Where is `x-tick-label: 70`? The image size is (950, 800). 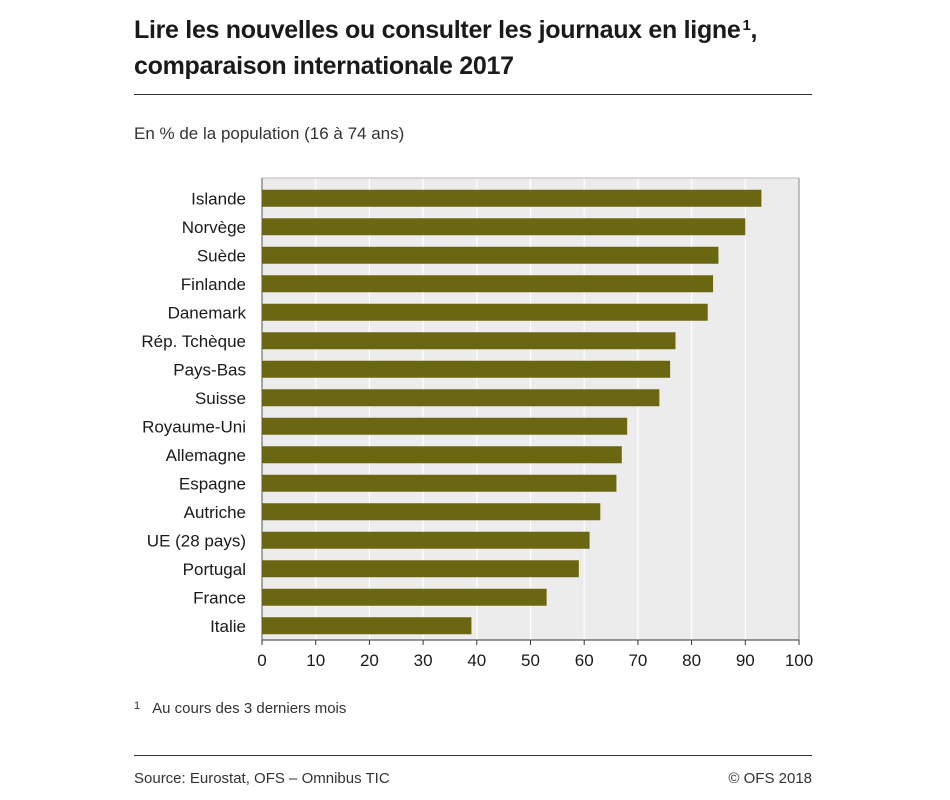 x-tick-label: 70 is located at coordinates (637, 660).